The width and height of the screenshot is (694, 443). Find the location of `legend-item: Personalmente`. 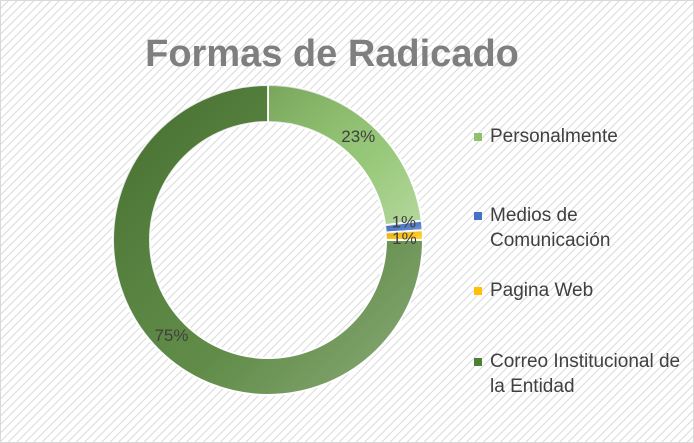

legend-item: Personalmente is located at coordinates (581, 136).